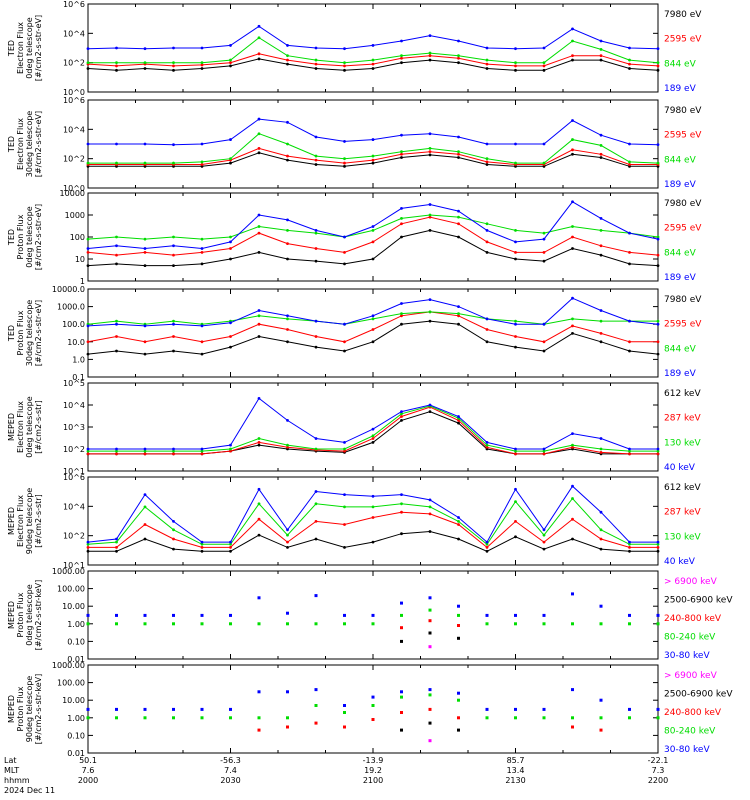  I want to click on y-tick-label: 10^4, so click(74, 405).